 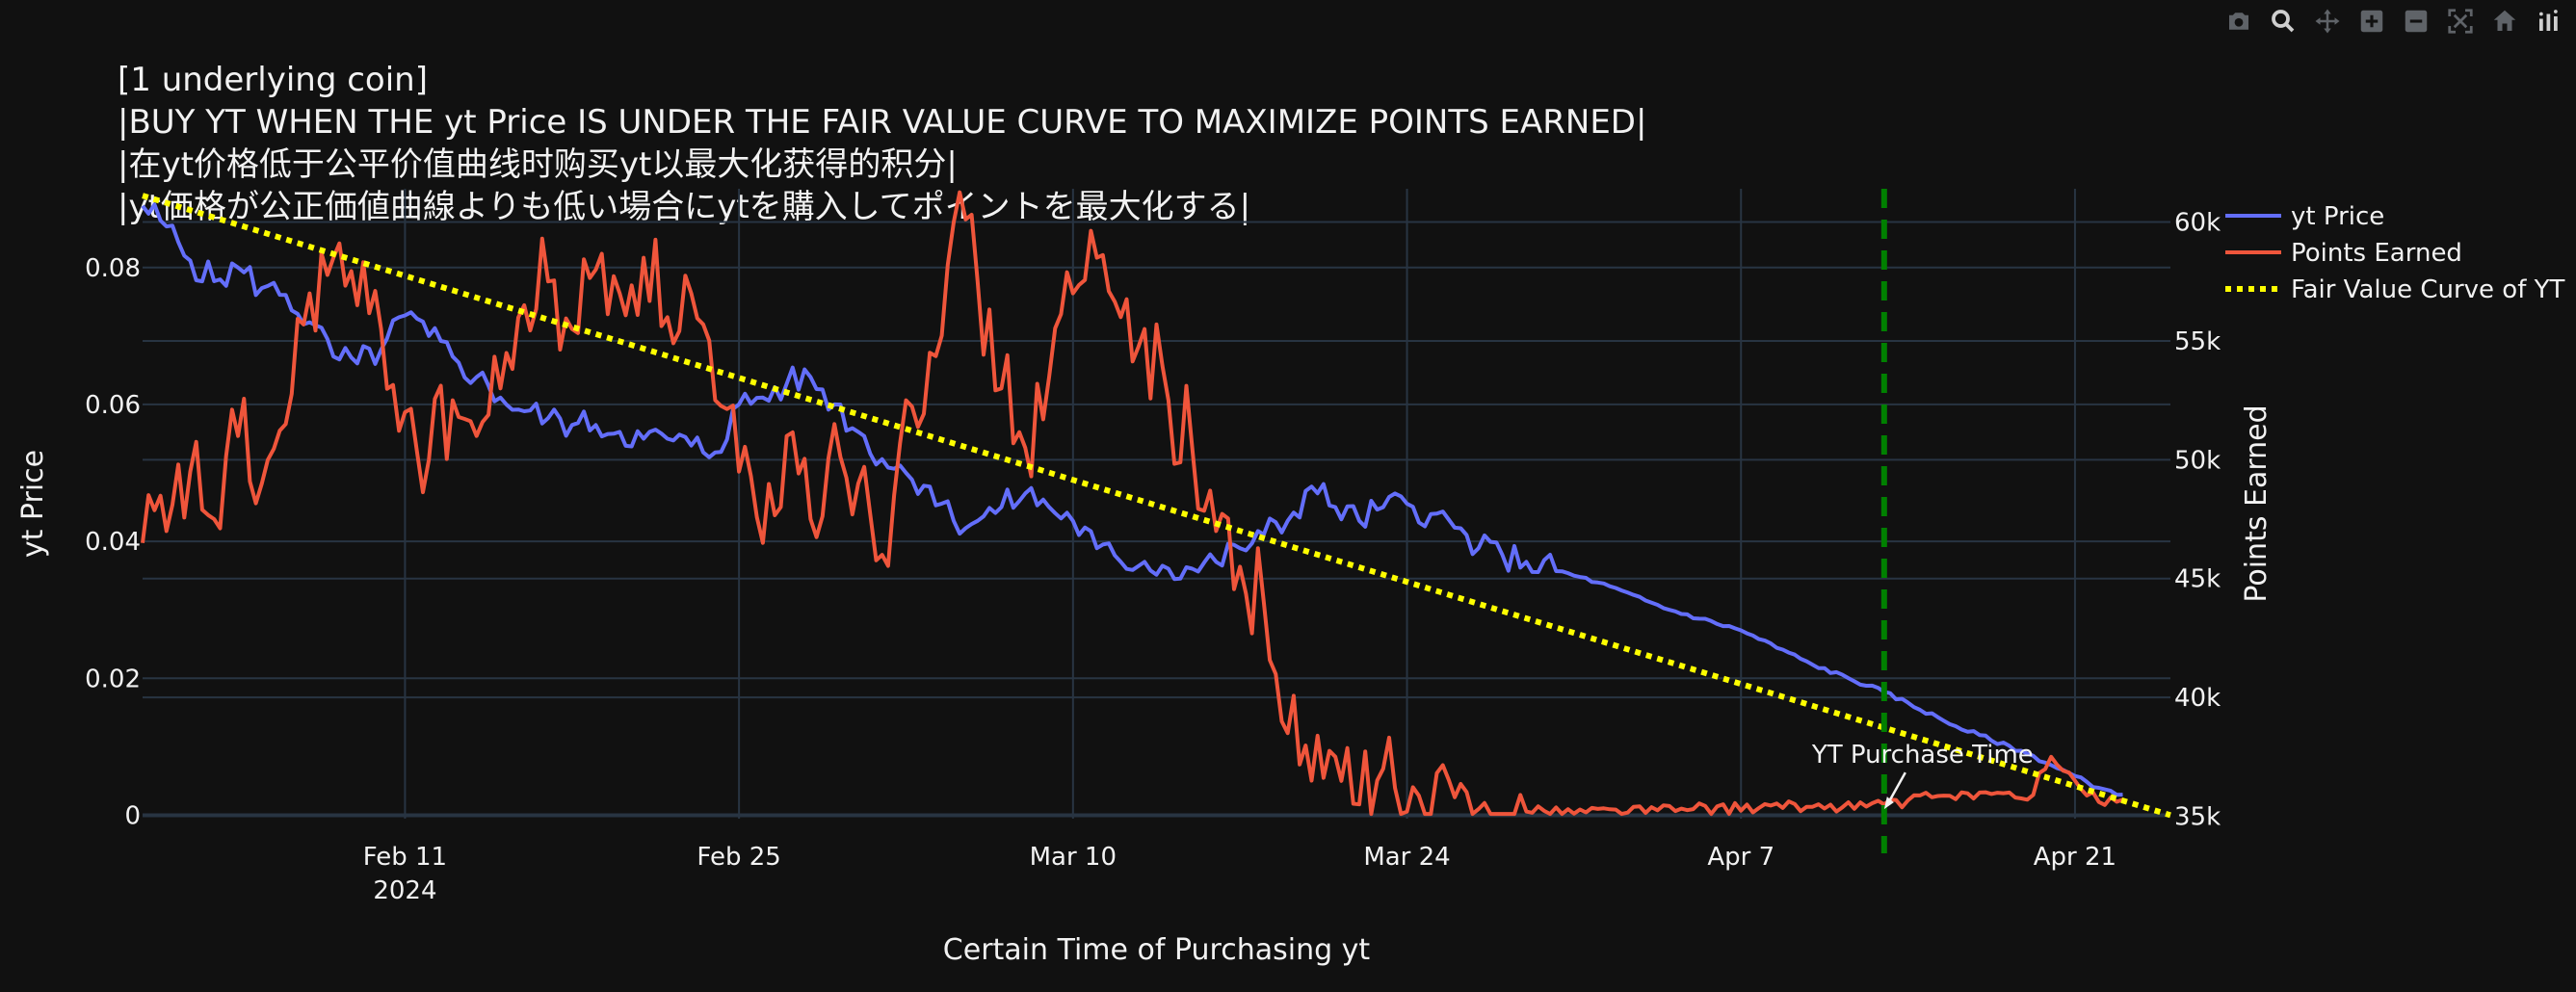 What do you see at coordinates (33, 504) in the screenshot?
I see `y-axis-title: yt Price` at bounding box center [33, 504].